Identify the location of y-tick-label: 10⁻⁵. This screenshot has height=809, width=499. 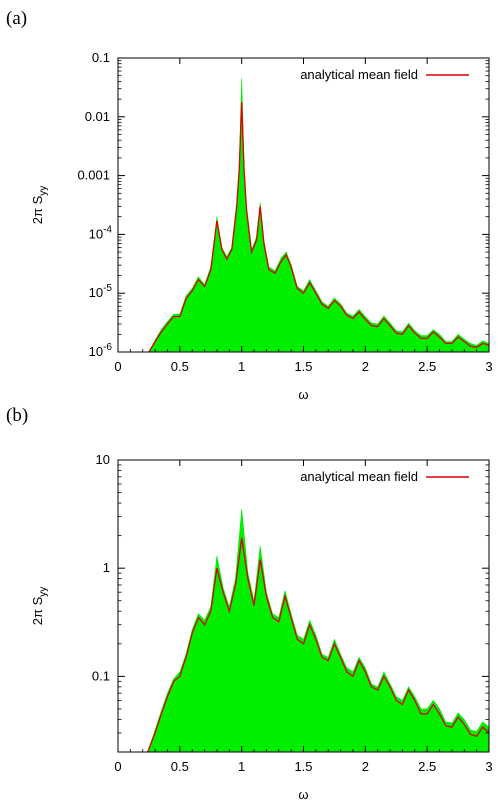
(101, 291).